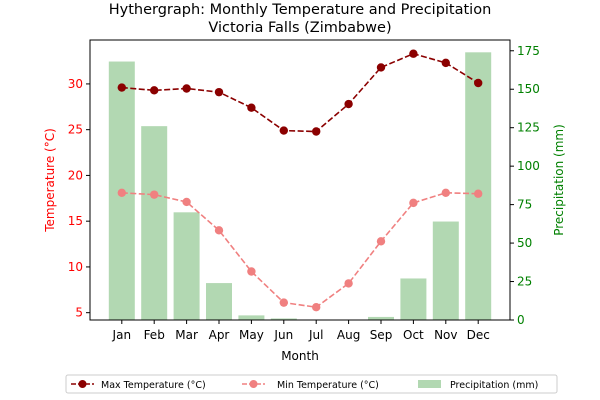  What do you see at coordinates (528, 166) in the screenshot?
I see `y-right-tick-label: 100` at bounding box center [528, 166].